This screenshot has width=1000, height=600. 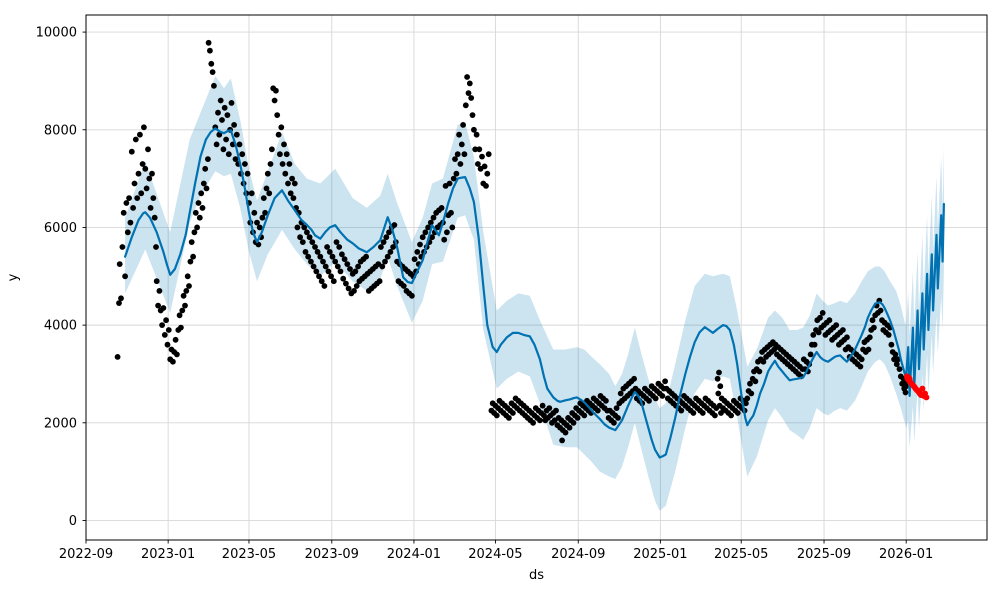 I want to click on x-tick-label: 2025-01, so click(x=660, y=554).